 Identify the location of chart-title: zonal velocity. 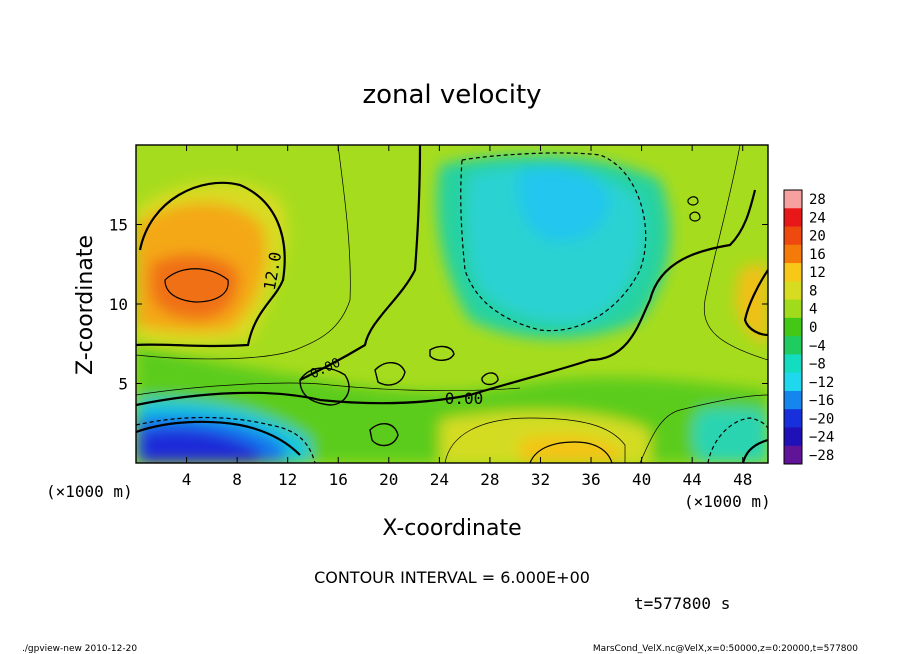
(451, 95).